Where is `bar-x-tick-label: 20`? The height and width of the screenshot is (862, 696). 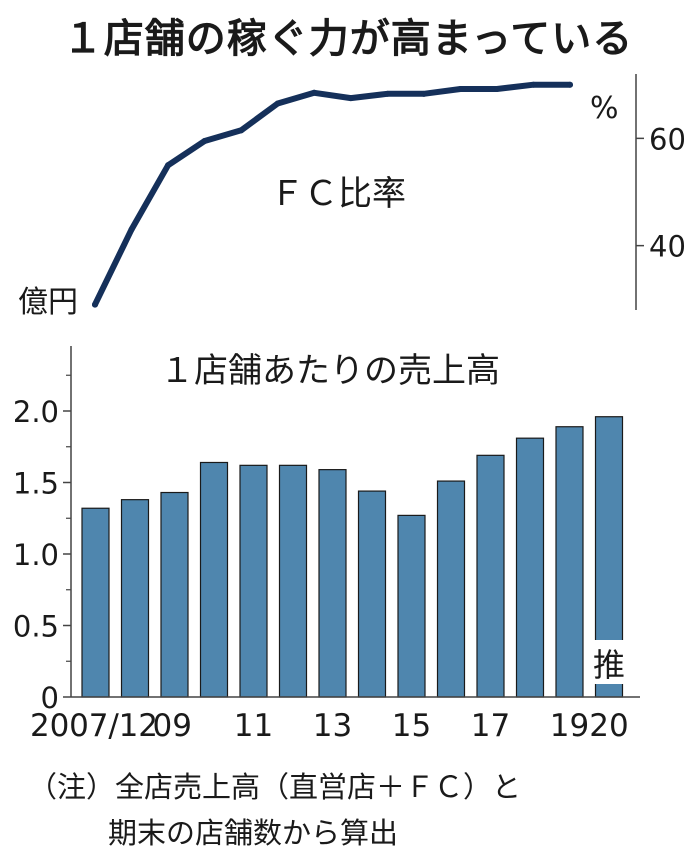 bar-x-tick-label: 20 is located at coordinates (608, 726).